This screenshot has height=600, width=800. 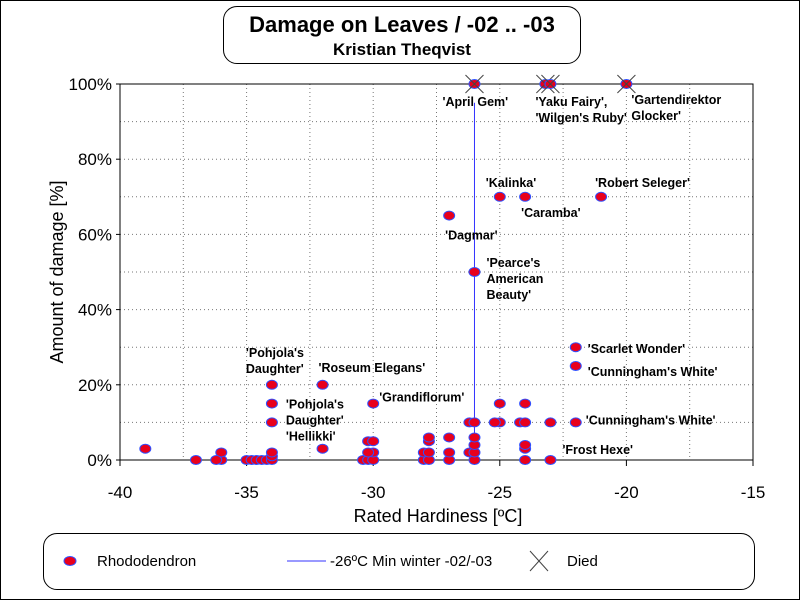 What do you see at coordinates (95, 234) in the screenshot?
I see `y-tick-label: 60%` at bounding box center [95, 234].